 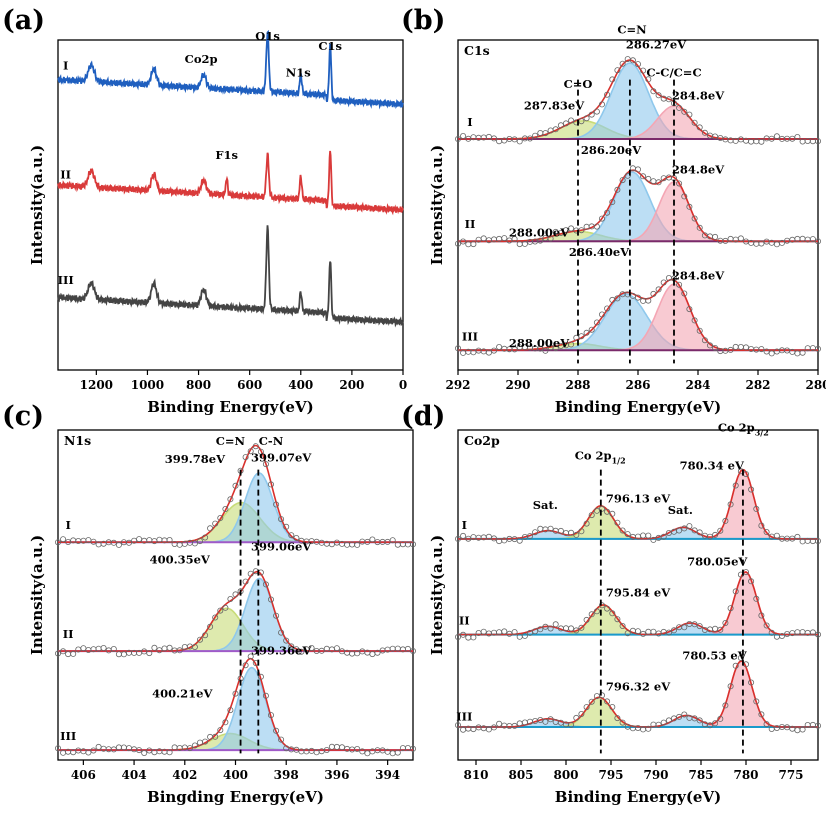 What do you see at coordinates (267, 36) in the screenshot?
I see `annotation-label: O1s` at bounding box center [267, 36].